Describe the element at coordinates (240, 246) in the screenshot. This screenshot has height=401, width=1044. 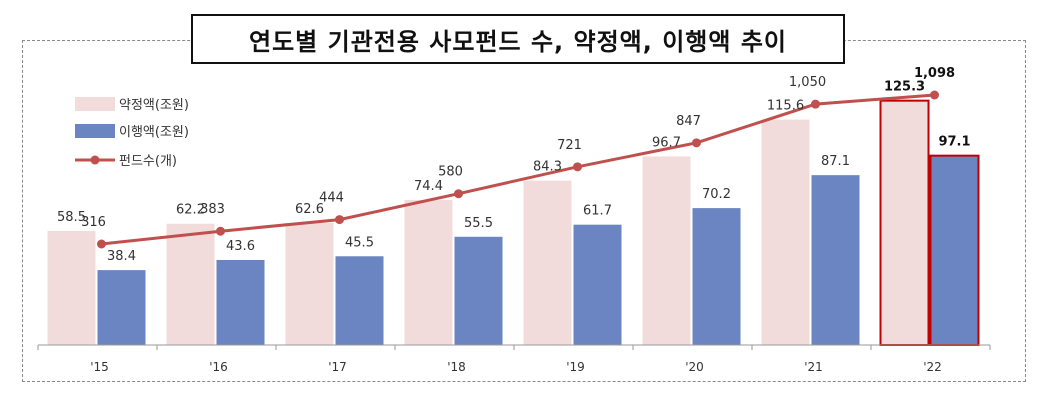
I see `data-label-execution: 43.6` at that location.